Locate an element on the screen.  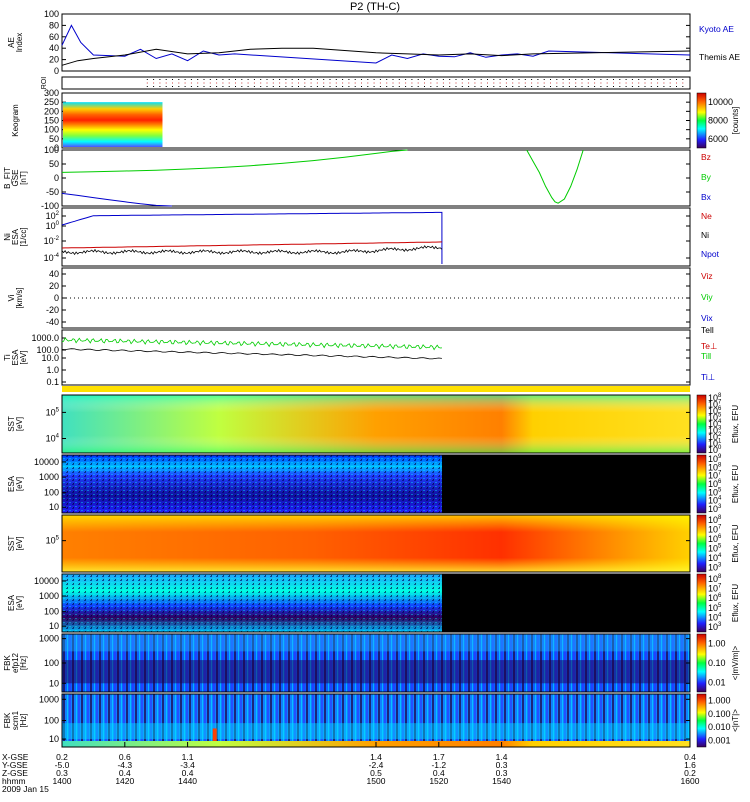
legend-entry: By is located at coordinates (706, 177).